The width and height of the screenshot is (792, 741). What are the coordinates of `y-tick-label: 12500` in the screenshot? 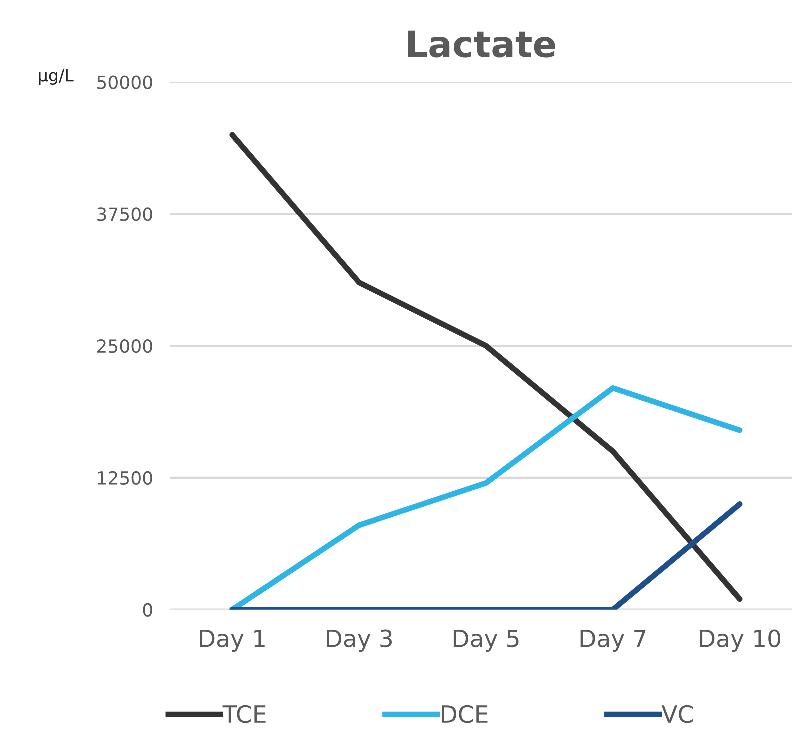 It's located at (125, 478).